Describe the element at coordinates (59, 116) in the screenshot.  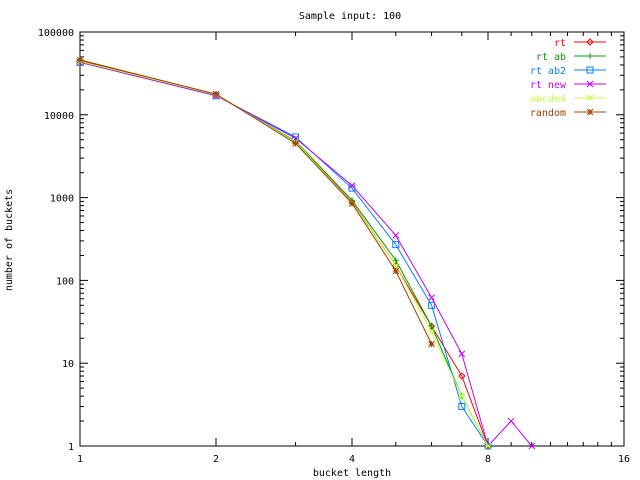
I see `y-tick-label: 10000` at that location.